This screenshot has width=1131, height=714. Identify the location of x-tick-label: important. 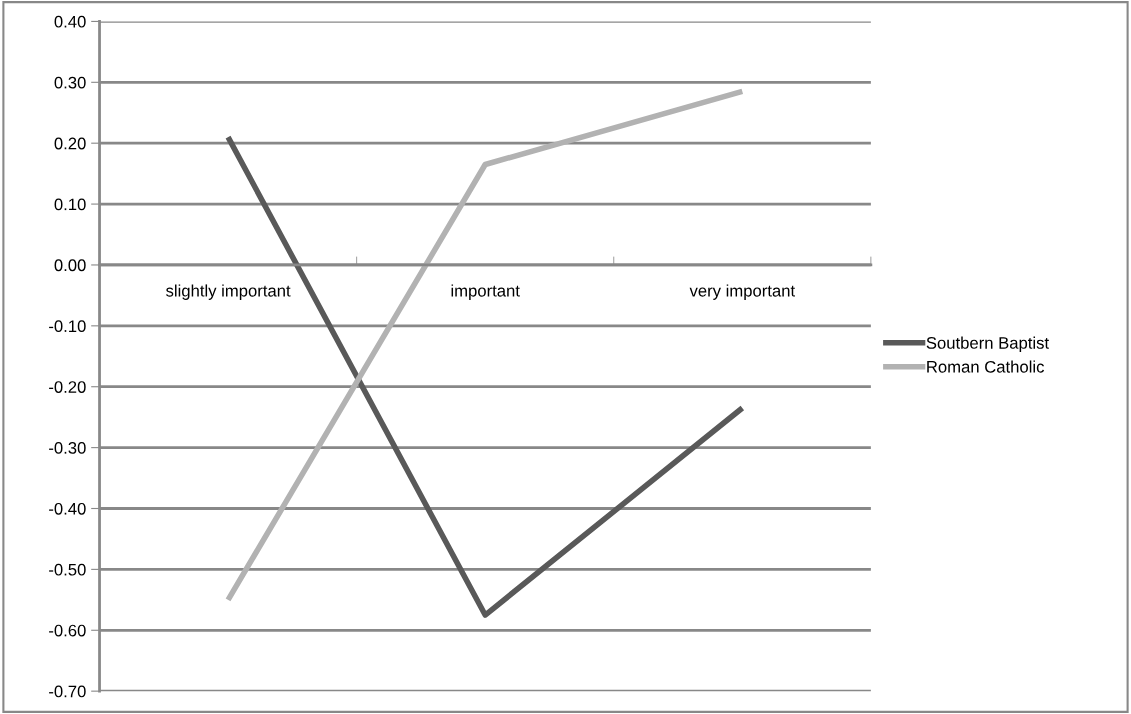
(485, 292).